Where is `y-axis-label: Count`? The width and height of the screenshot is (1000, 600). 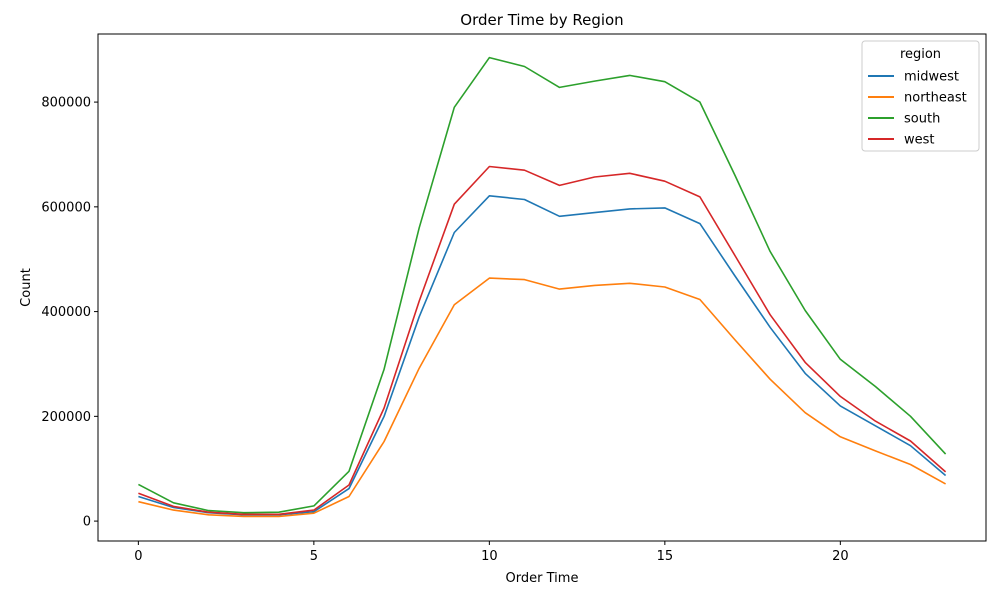 y-axis-label: Count is located at coordinates (26, 287).